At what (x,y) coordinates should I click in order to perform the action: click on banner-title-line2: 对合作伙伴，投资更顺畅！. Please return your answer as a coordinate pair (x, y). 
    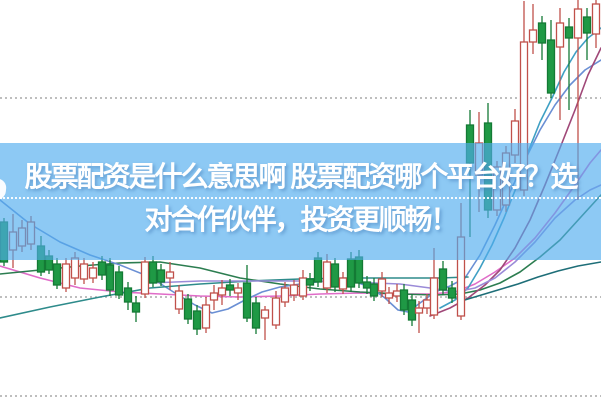
    Looking at the image, I should click on (301, 219).